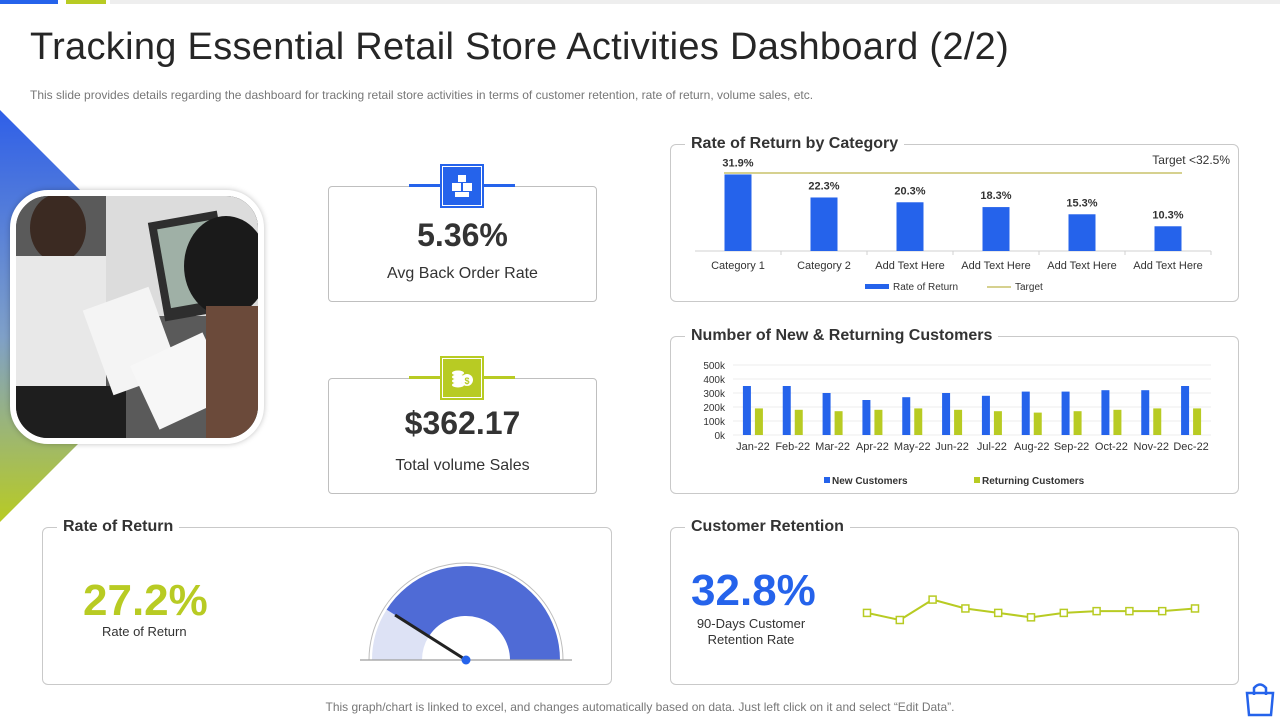  Describe the element at coordinates (86, 2) in the screenshot. I see `top-accent-lime` at that location.